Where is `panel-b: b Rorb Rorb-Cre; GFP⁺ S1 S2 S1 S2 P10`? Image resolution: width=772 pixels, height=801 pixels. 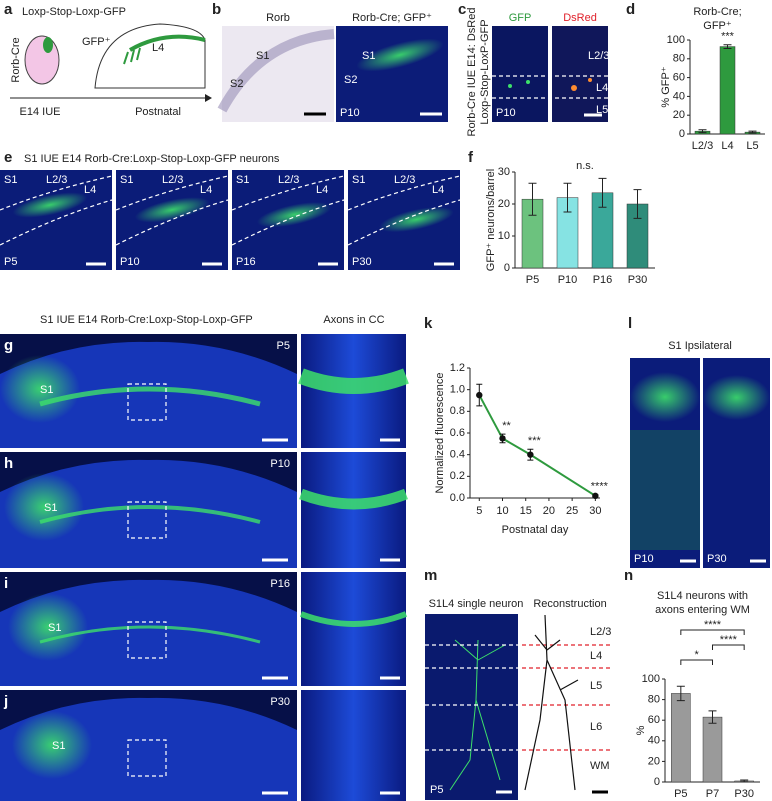 panel-b: b Rorb Rorb-Cre; GFP⁺ S1 S2 S1 S2 P10 is located at coordinates (330, 61).